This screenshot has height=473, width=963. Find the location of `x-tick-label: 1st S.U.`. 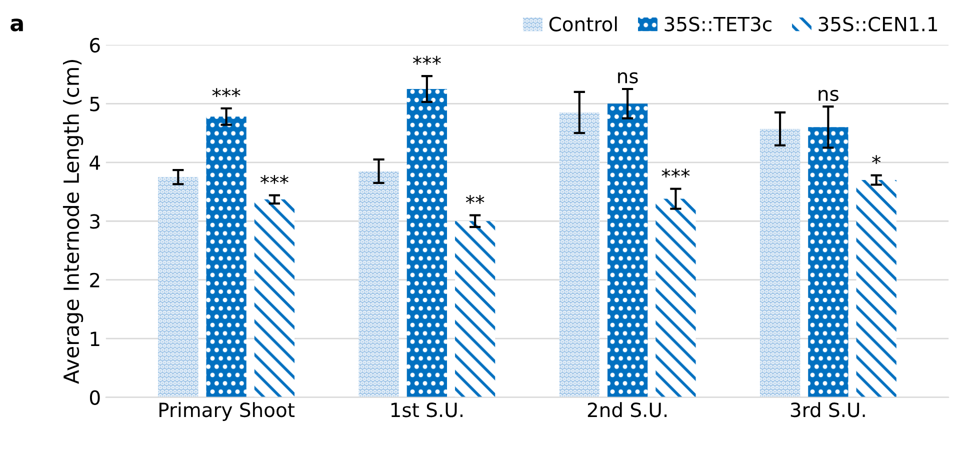

x-tick-label: 1st S.U. is located at coordinates (426, 410).